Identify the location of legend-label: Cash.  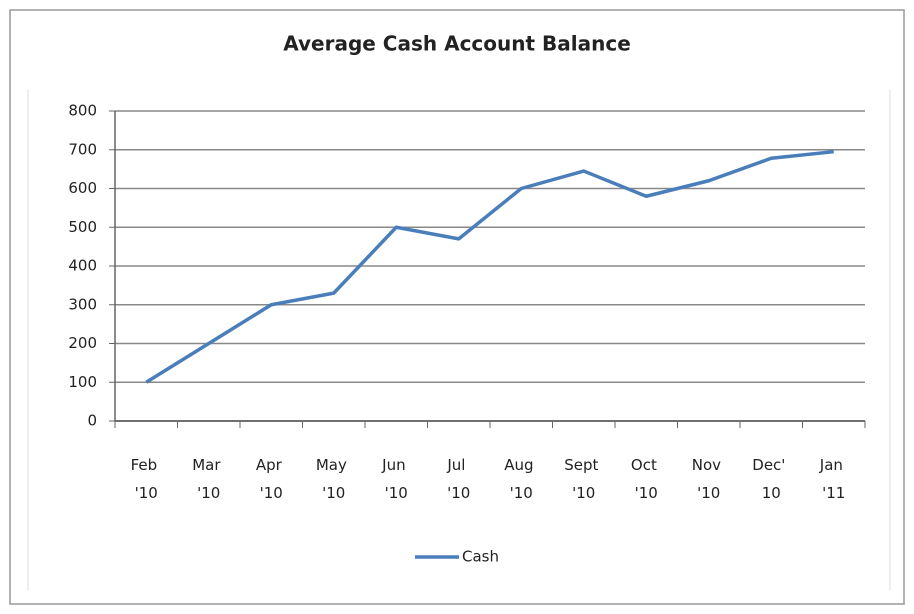
(480, 557).